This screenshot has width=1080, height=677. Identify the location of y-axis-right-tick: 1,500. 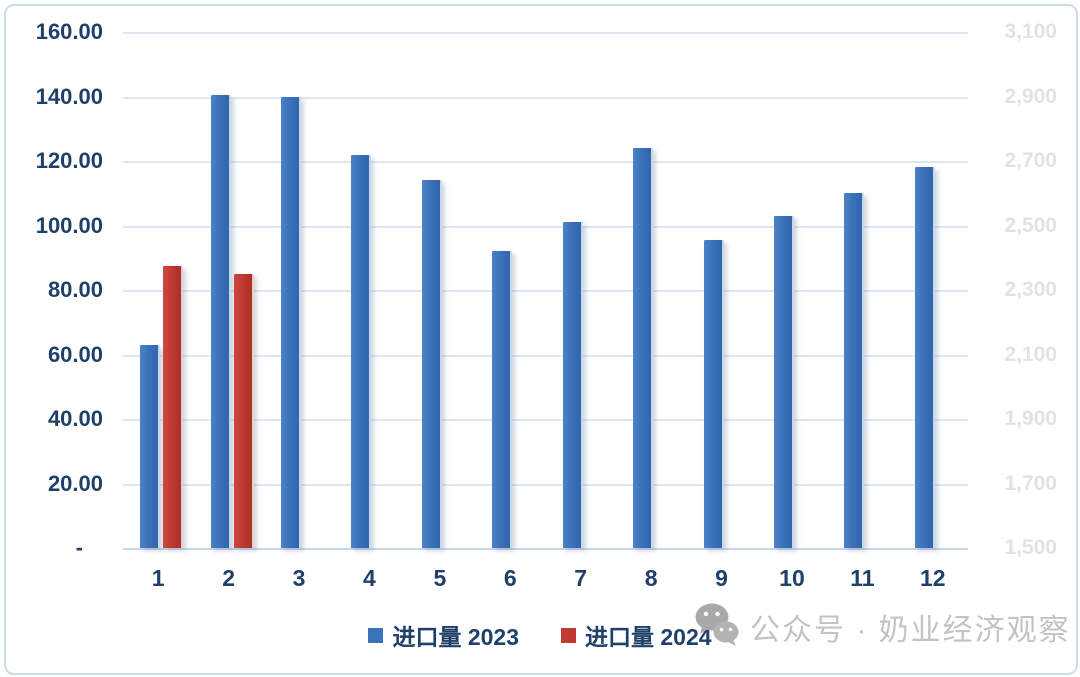
(1030, 547).